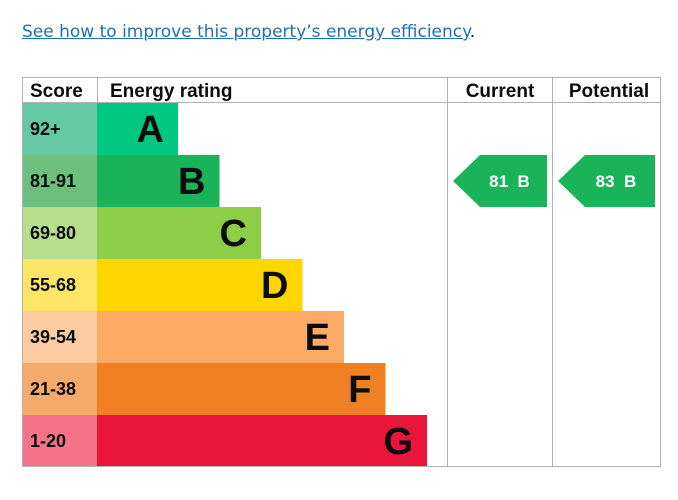  Describe the element at coordinates (48, 441) in the screenshot. I see `score-range-label: 1-20` at that location.